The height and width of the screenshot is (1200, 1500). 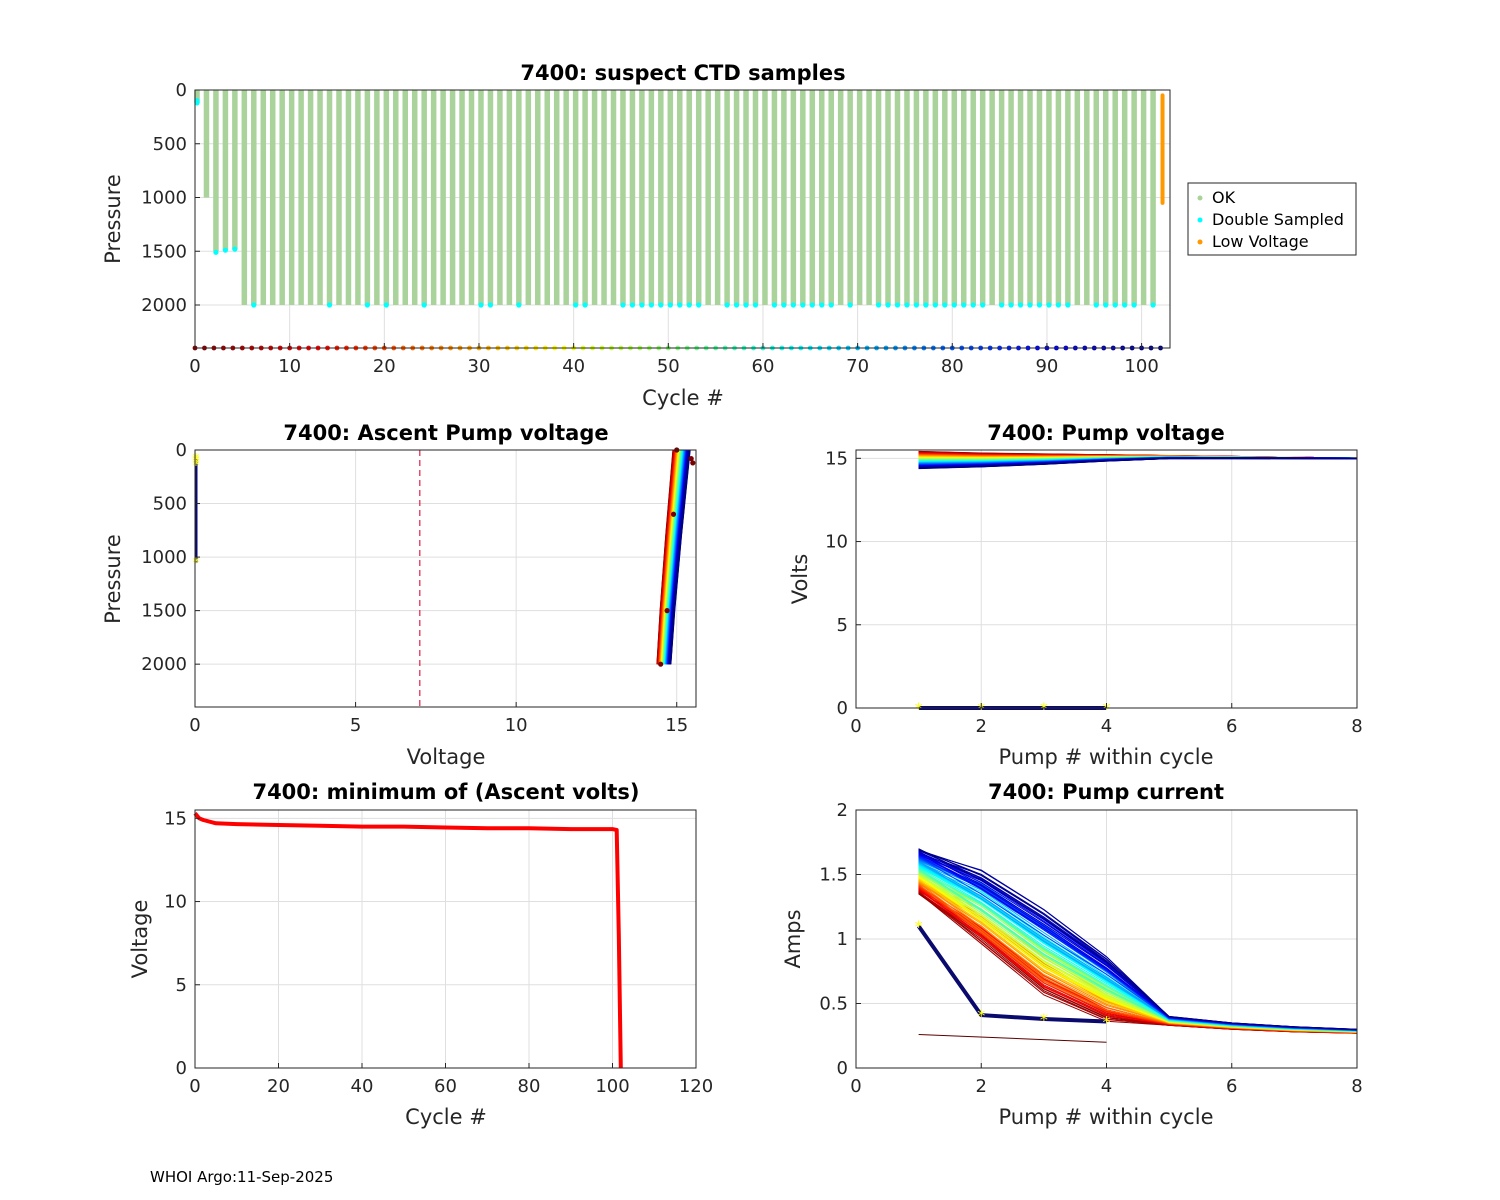 I want to click on ascent-ytick-label: 2000, so click(x=164, y=664).